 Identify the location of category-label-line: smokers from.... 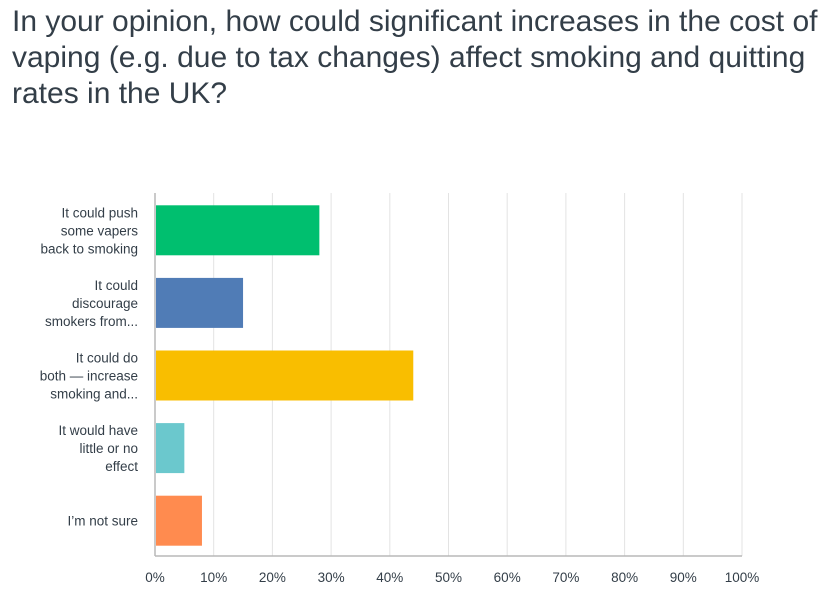
(91, 321).